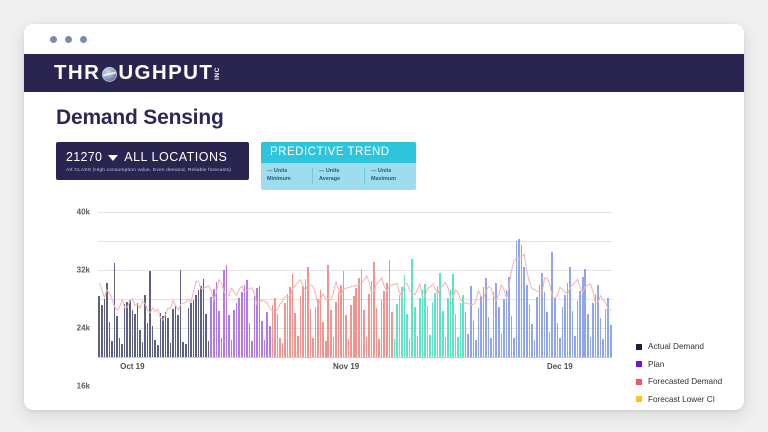 This screenshot has width=768, height=432. Describe the element at coordinates (53, 39) in the screenshot. I see `window-dot-close` at that location.